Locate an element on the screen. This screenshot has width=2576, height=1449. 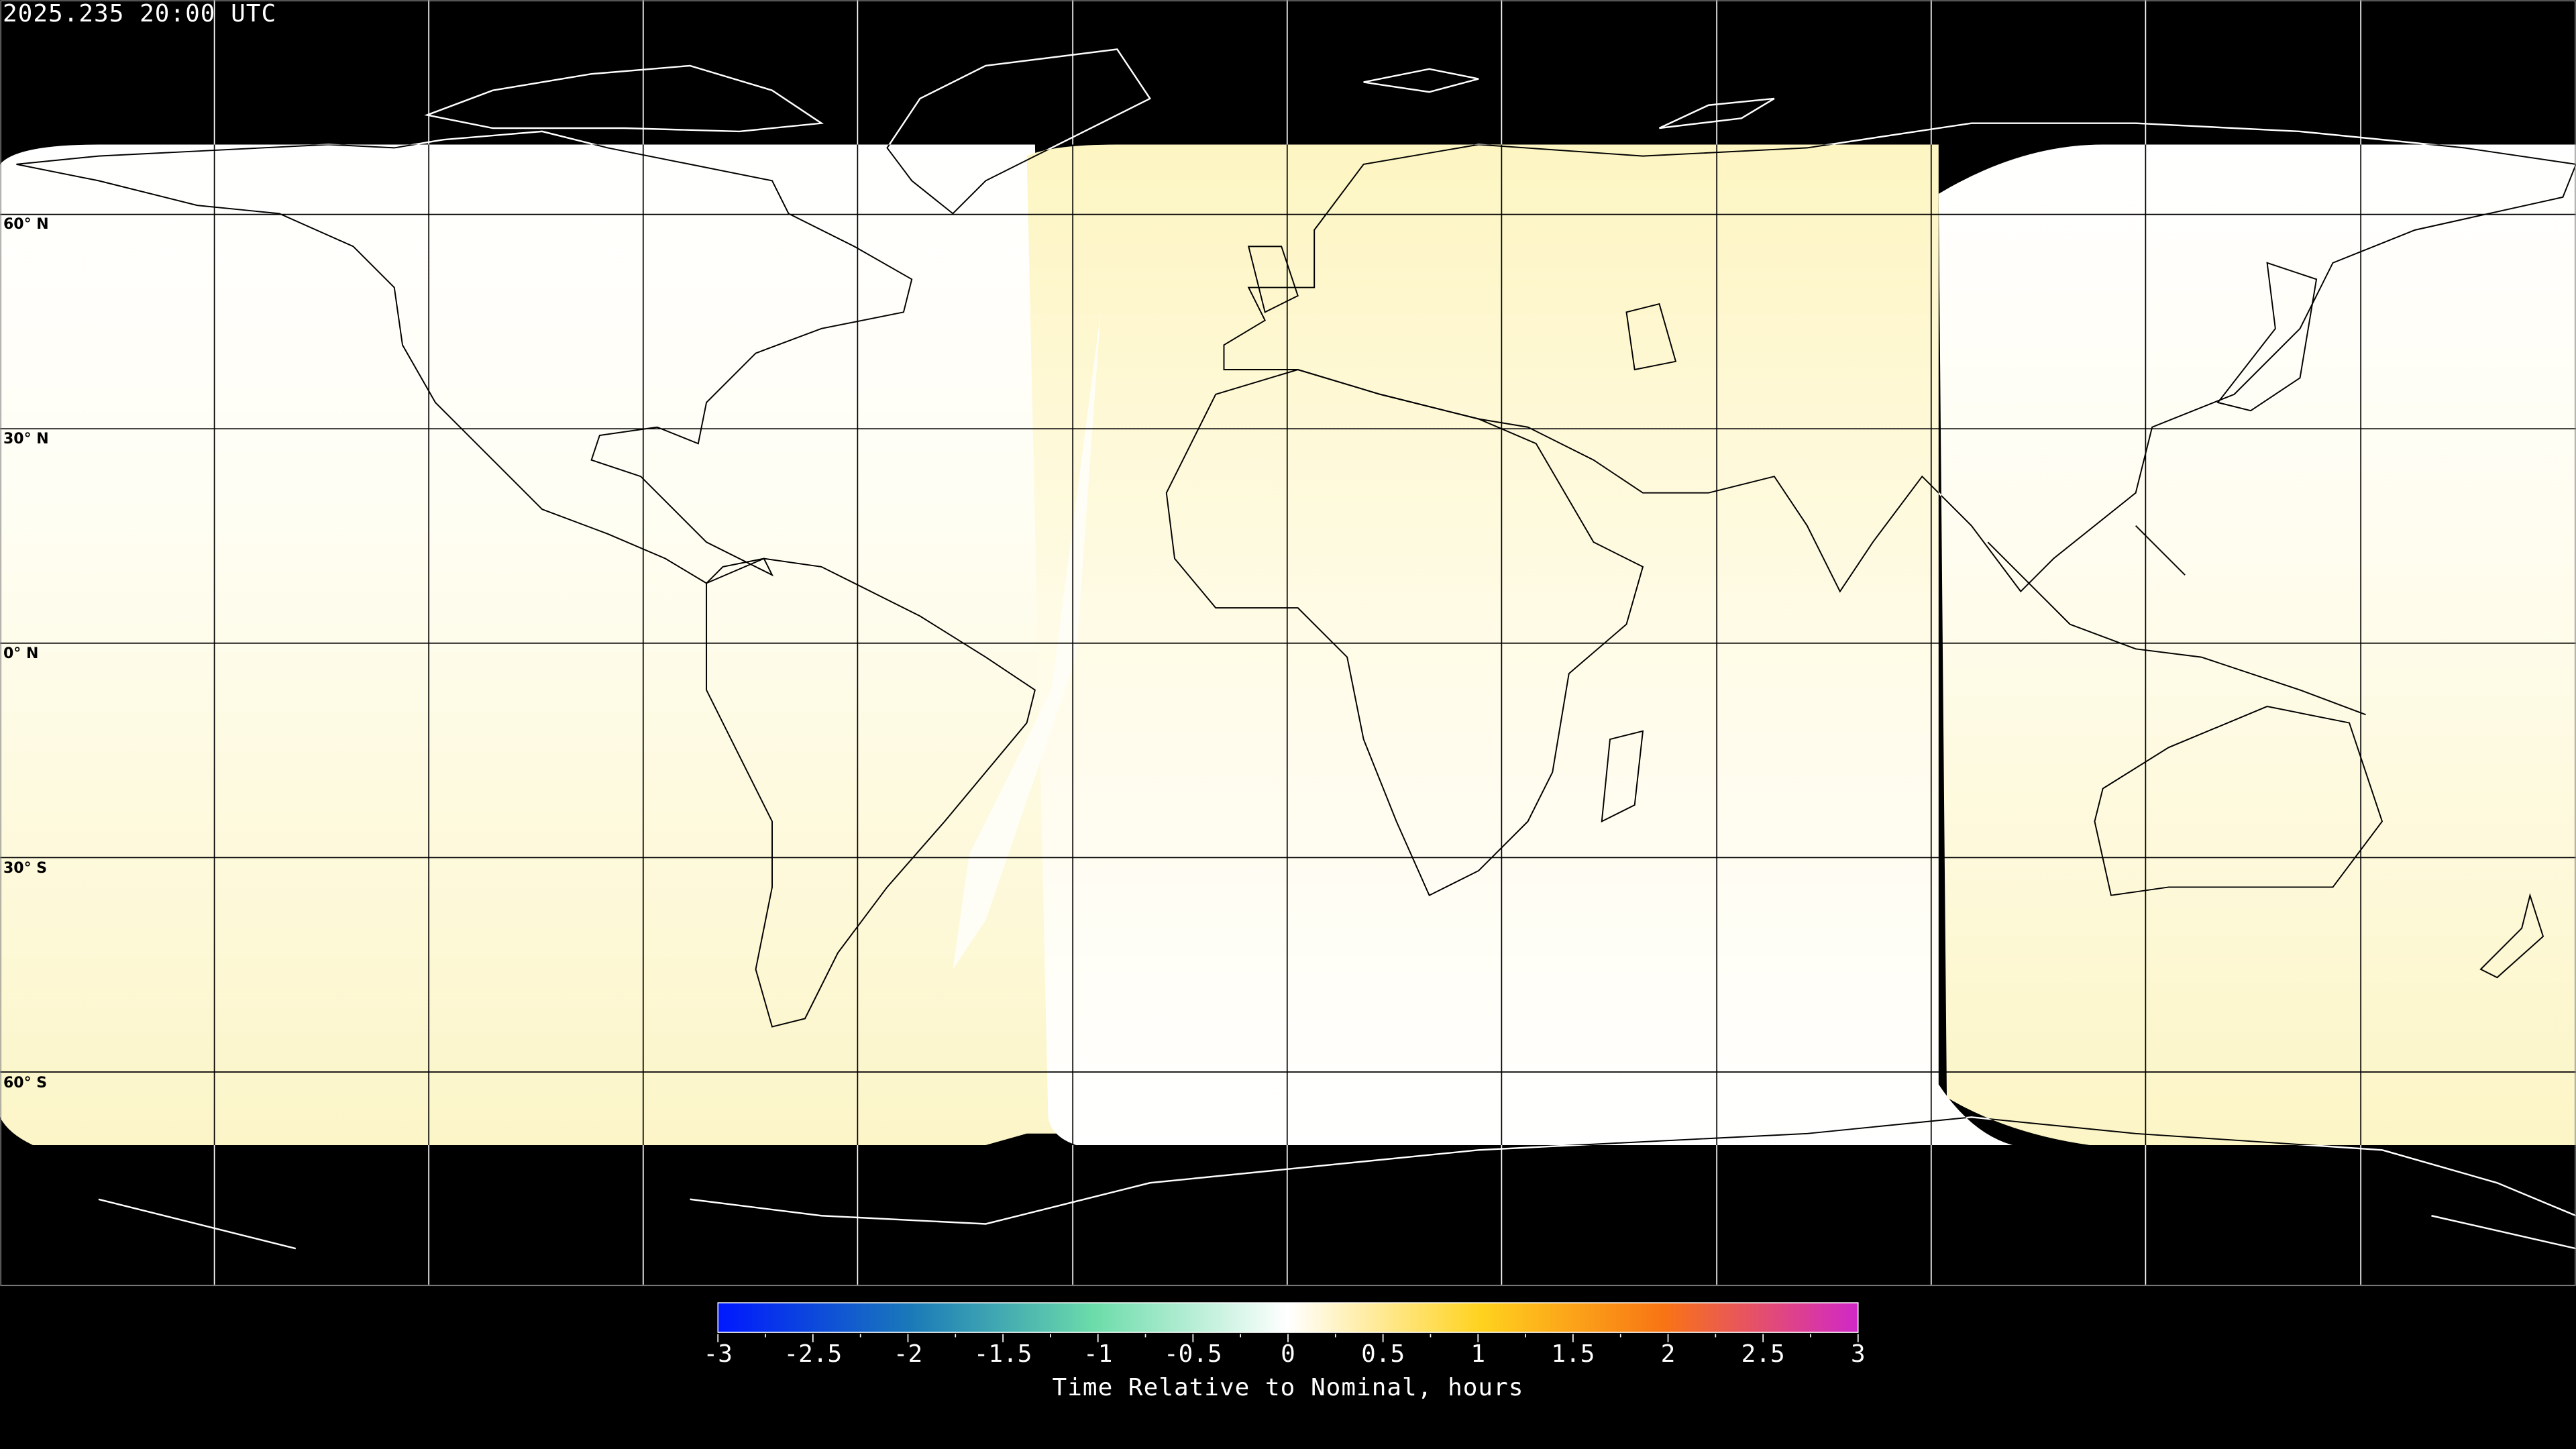
lat-label-60n: 60° N is located at coordinates (26, 224).